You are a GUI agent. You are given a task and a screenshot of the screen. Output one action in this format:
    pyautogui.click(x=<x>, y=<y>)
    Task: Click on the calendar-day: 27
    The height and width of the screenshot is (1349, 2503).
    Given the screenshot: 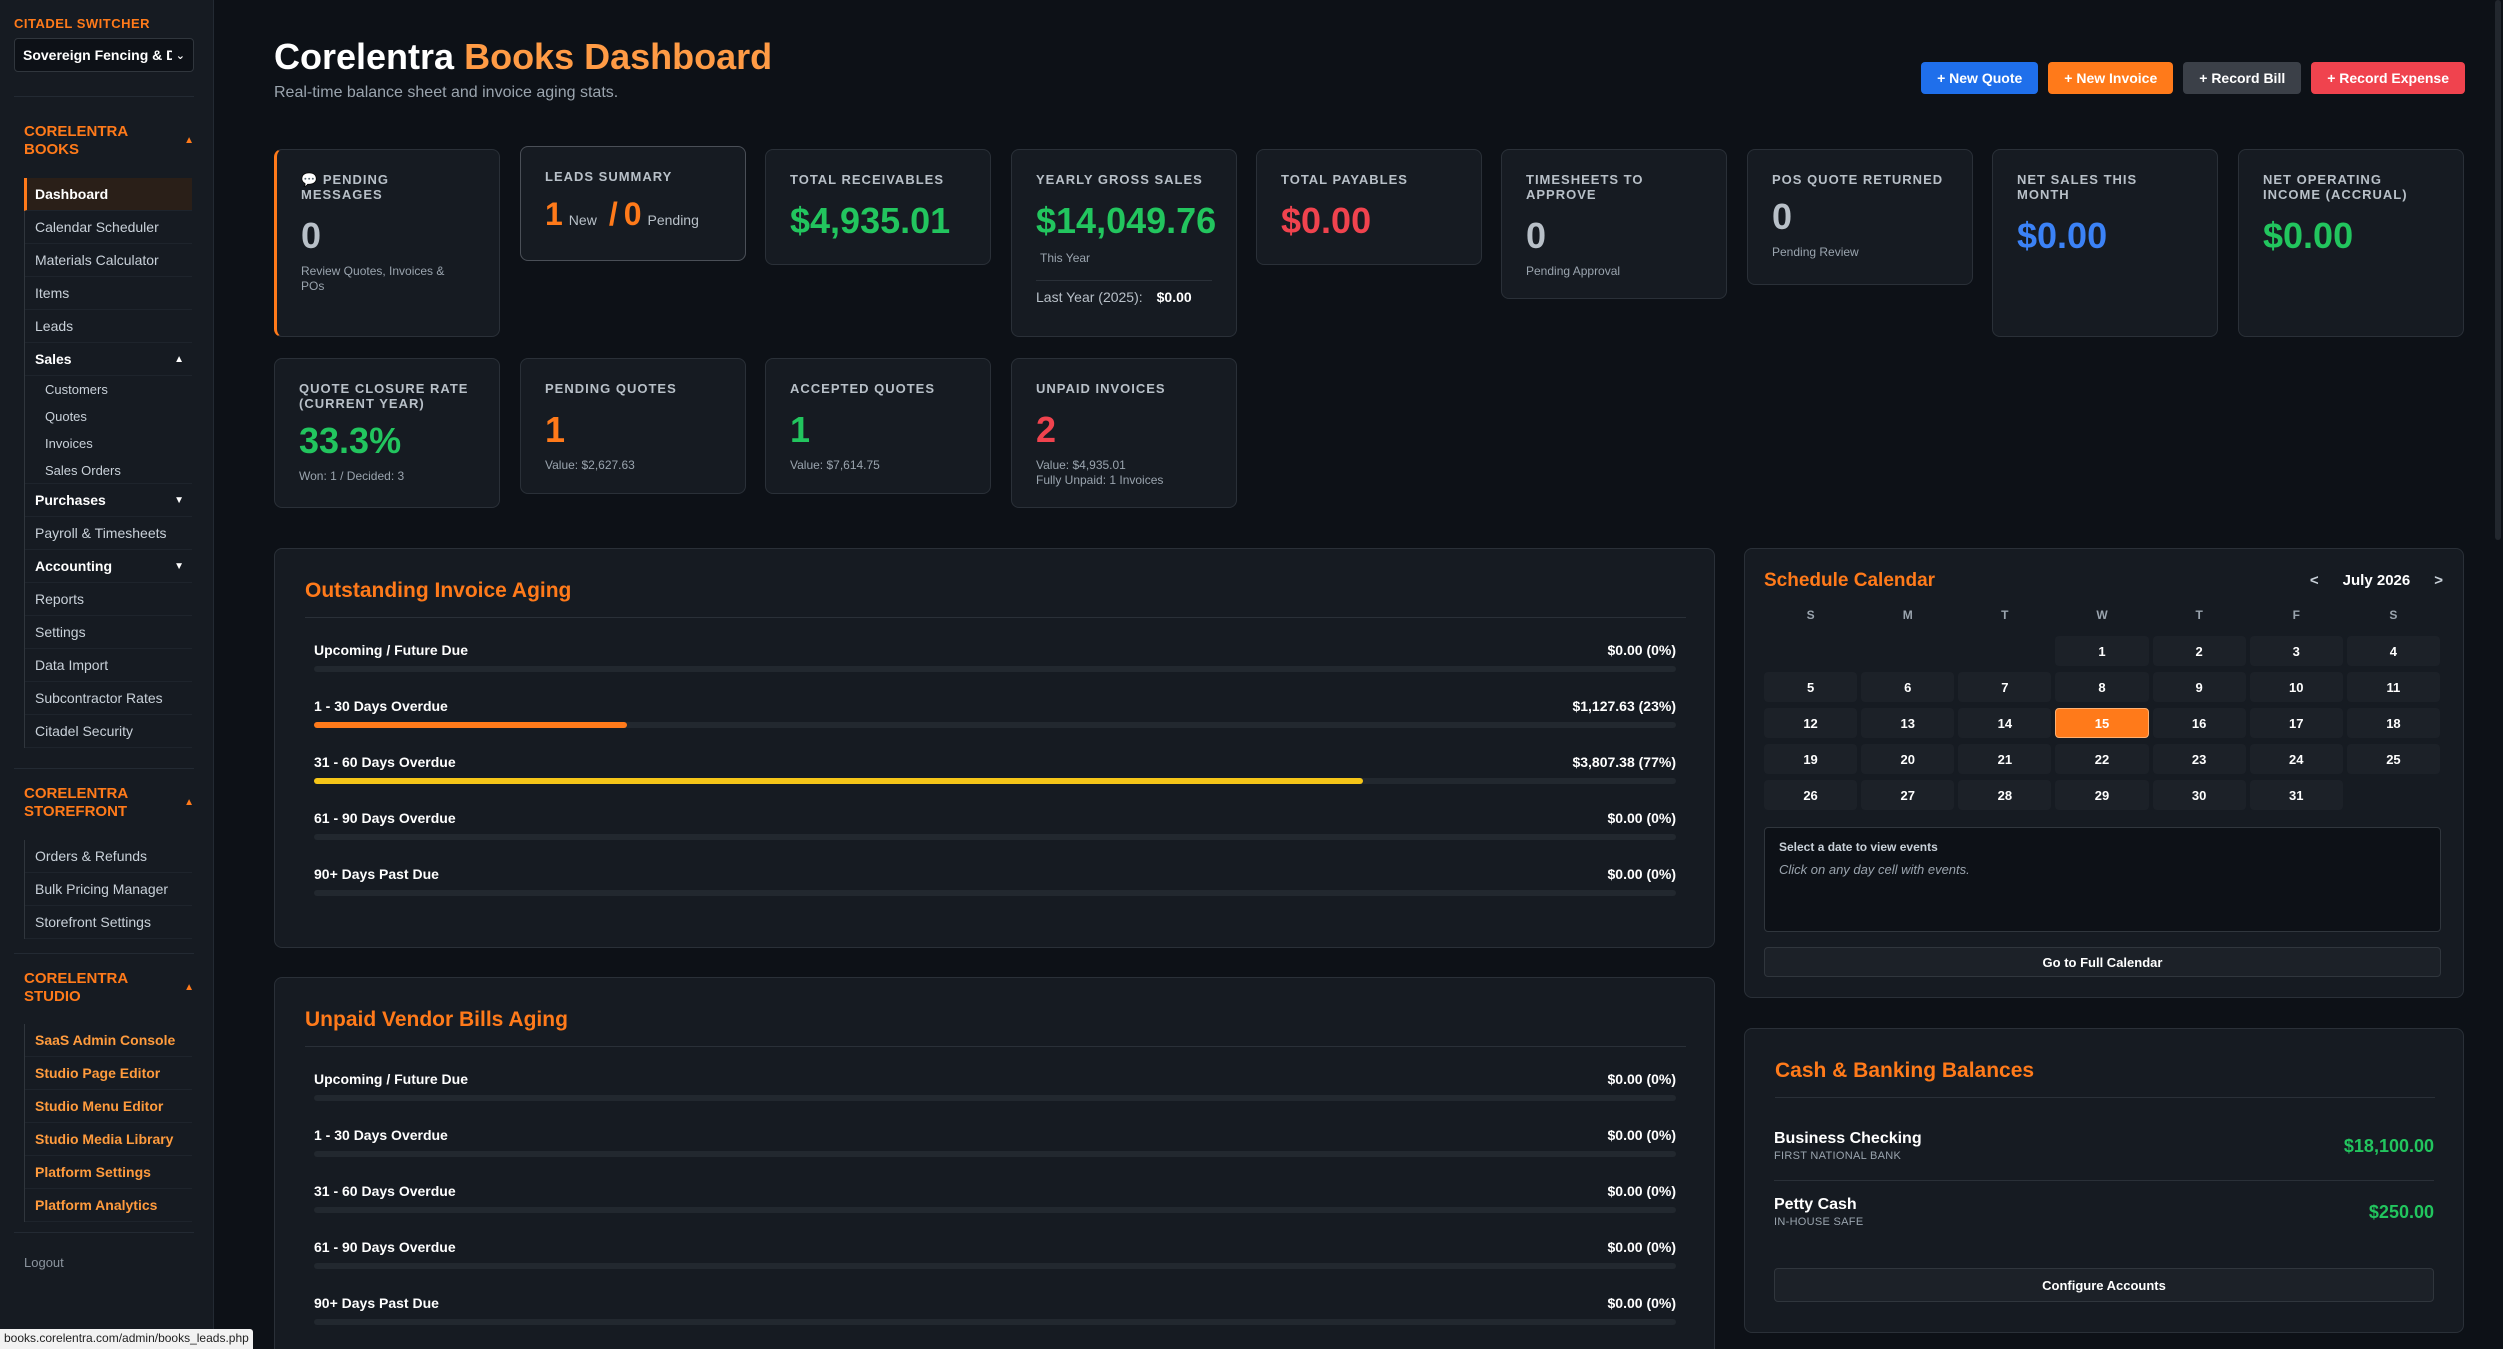 What is the action you would take?
    pyautogui.click(x=1908, y=795)
    